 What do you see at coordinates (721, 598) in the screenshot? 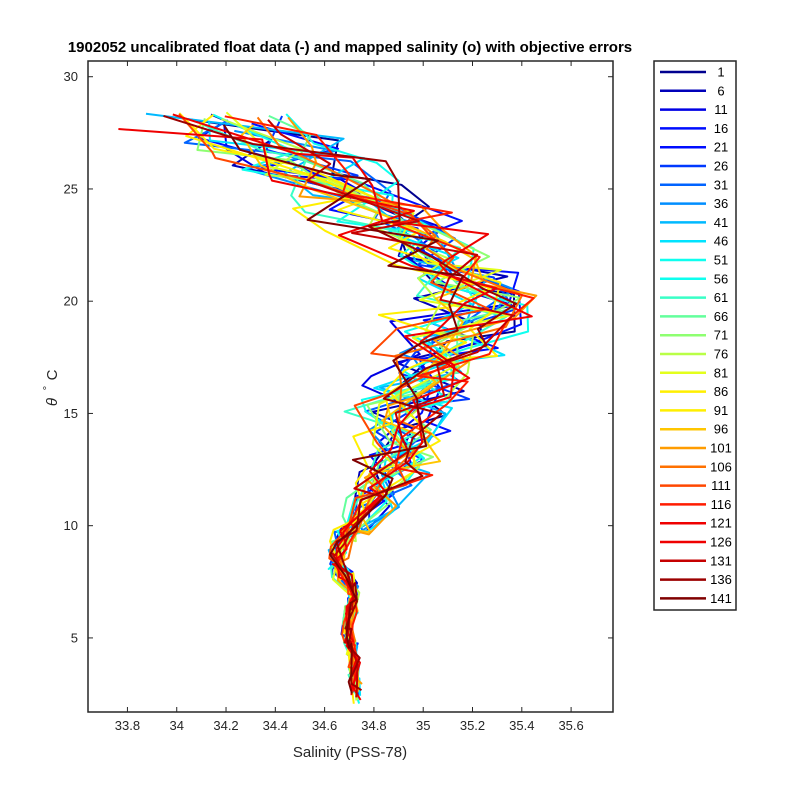
I see `legend-label-141: 141` at bounding box center [721, 598].